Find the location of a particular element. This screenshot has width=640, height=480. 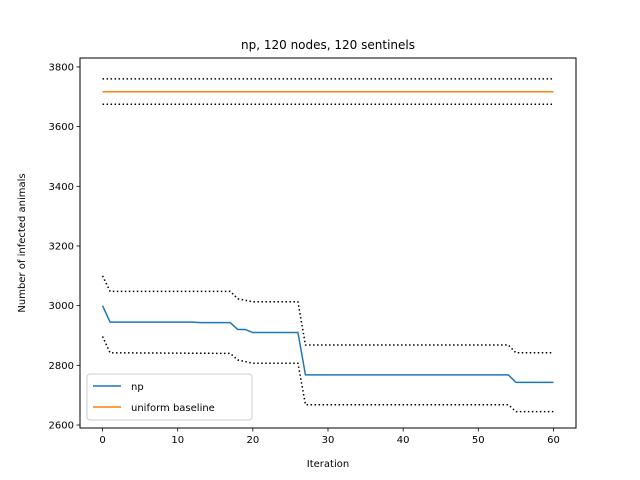

y-tick-label: 3600 is located at coordinates (61, 127).